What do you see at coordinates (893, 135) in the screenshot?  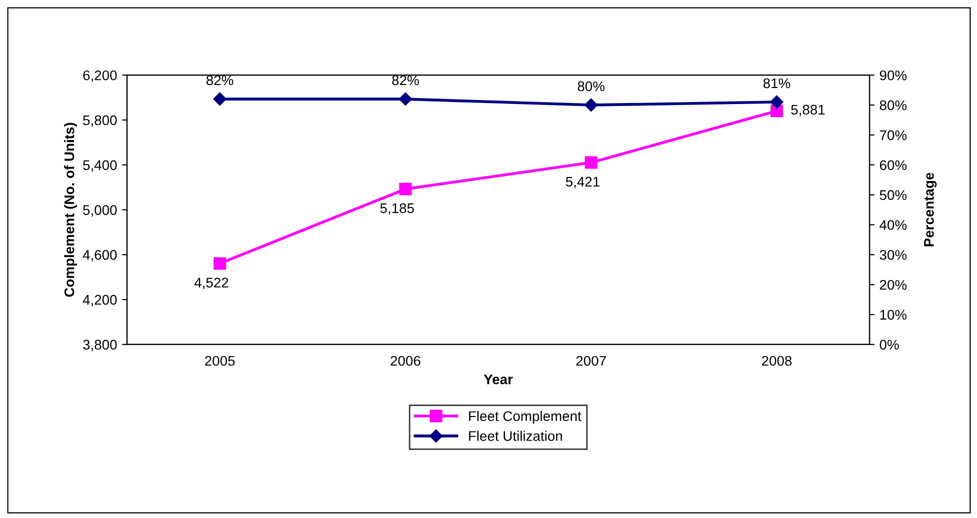 I see `y2-tick-label: 70%` at bounding box center [893, 135].